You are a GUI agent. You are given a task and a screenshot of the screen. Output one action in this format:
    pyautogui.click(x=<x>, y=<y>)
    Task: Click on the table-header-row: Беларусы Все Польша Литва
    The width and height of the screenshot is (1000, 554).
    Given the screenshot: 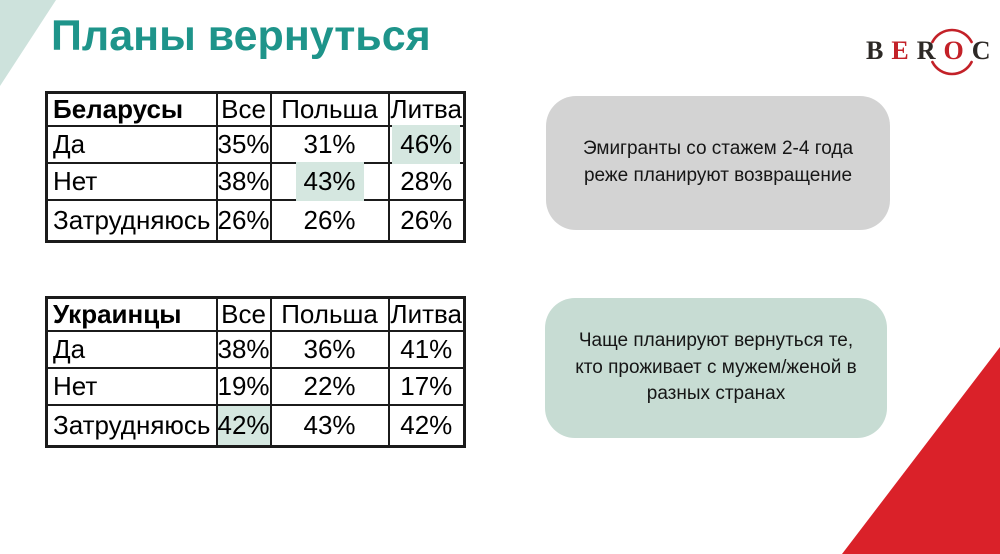 What is the action you would take?
    pyautogui.click(x=255, y=109)
    